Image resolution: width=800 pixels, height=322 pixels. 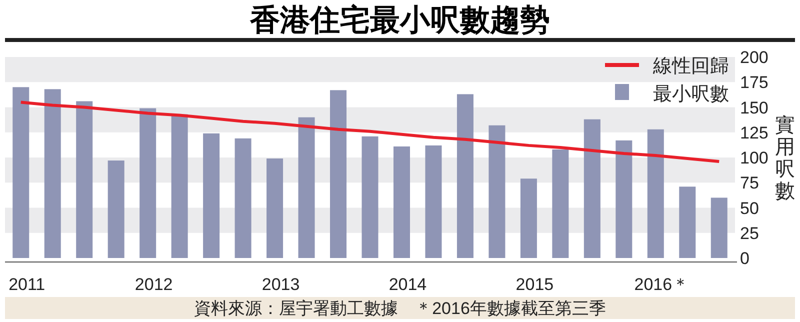 What do you see at coordinates (691, 94) in the screenshot?
I see `legend-label: 最小呎數` at bounding box center [691, 94].